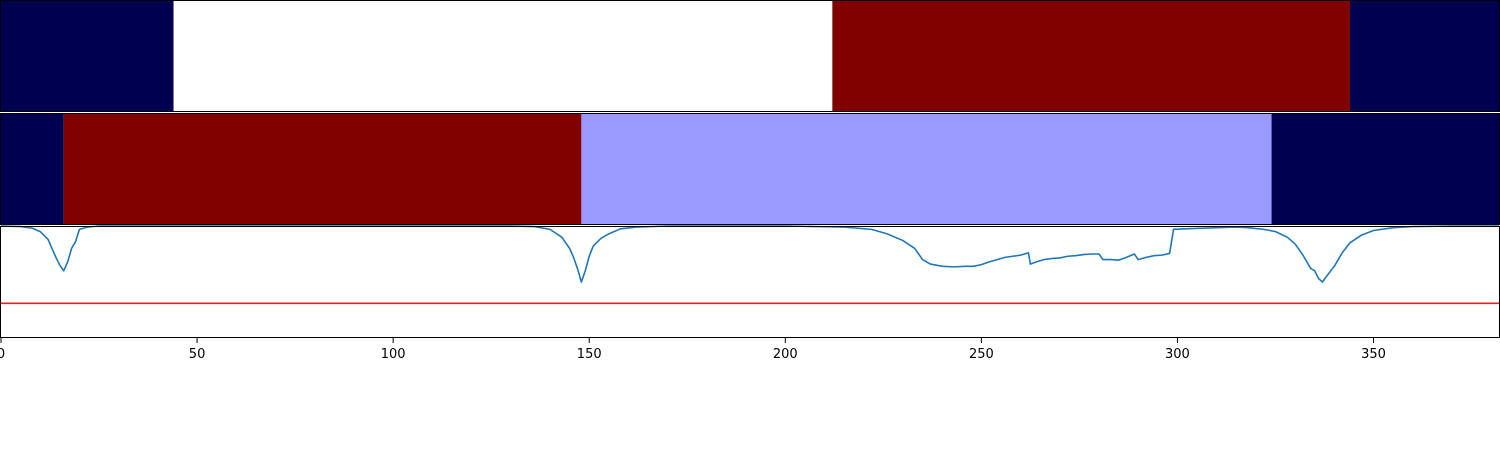 This screenshot has height=450, width=1500. Describe the element at coordinates (2, 354) in the screenshot. I see `x-tick-label-0: 0` at that location.